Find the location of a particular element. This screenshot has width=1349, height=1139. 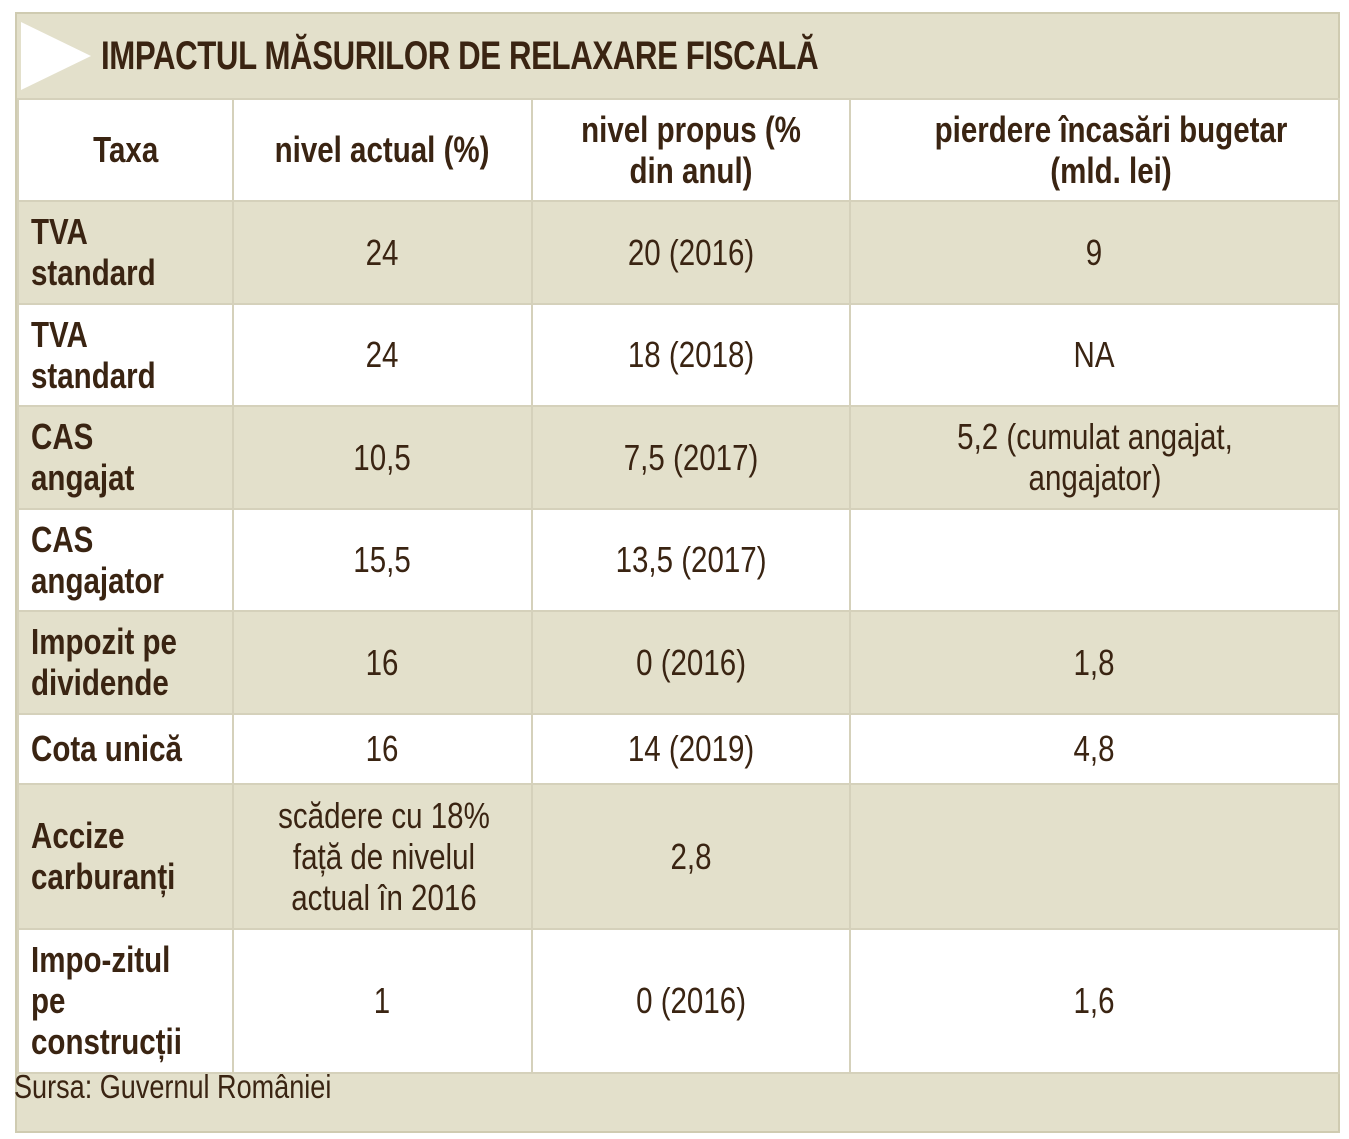

table-row: TVA standard 24 20 (2016) 9 is located at coordinates (678, 252).